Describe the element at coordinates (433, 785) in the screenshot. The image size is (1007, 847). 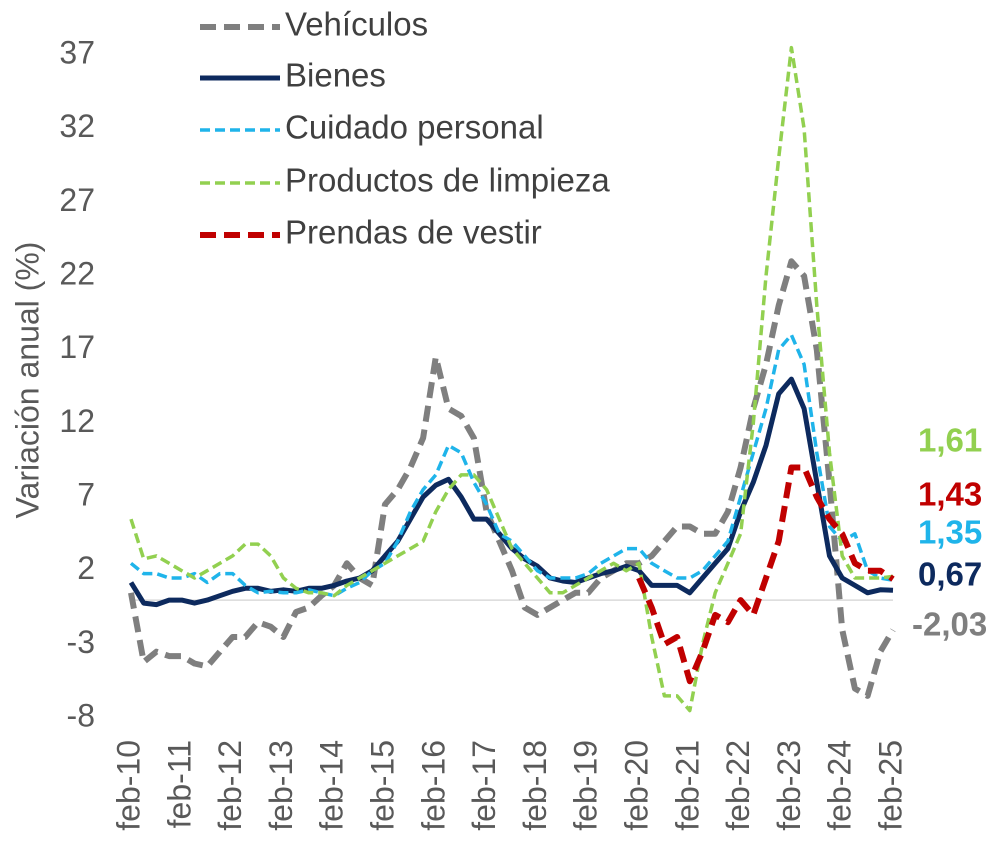
I see `x-tick-label: feb-16` at that location.